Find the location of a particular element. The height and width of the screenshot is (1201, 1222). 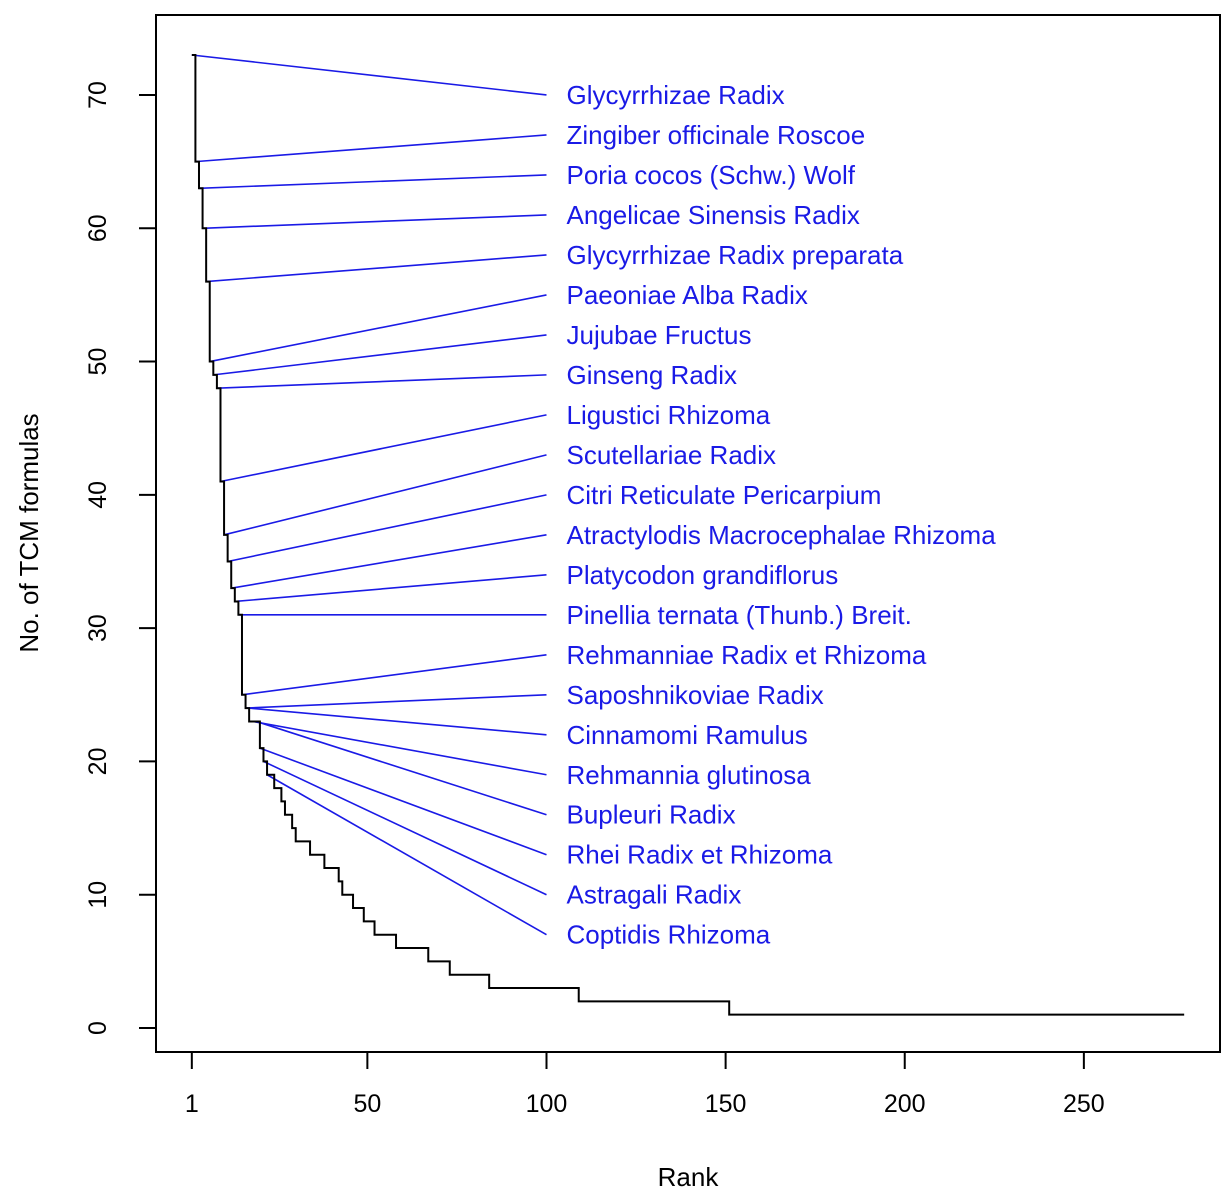

y-axis-title: No. of TCM formulas is located at coordinates (29, 532).